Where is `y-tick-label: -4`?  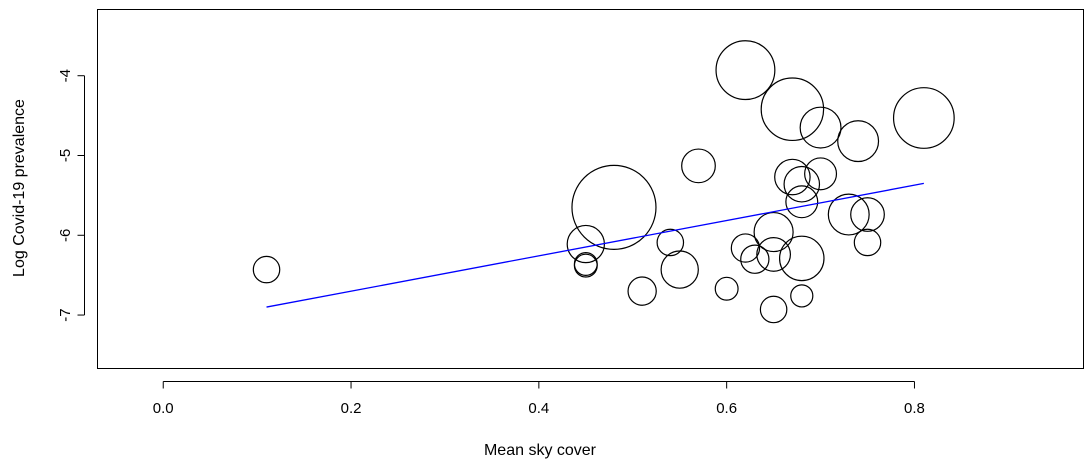 y-tick-label: -4 is located at coordinates (65, 75).